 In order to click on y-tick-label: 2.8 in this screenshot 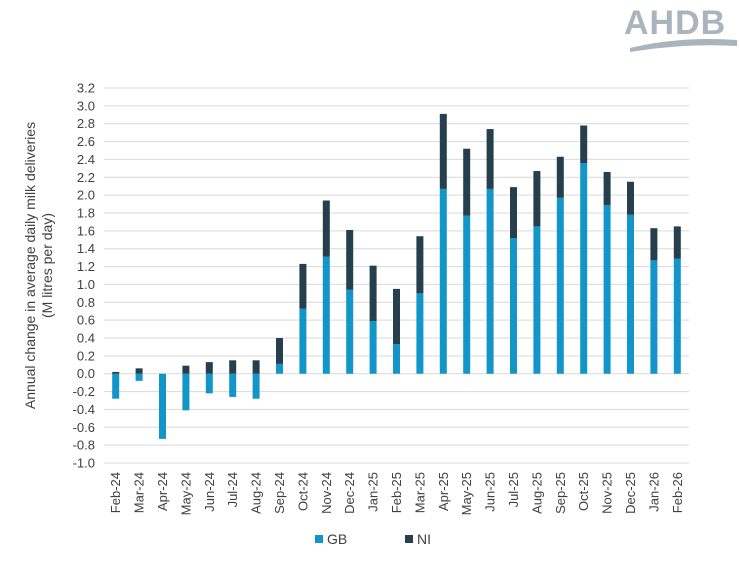, I will do `click(86, 123)`.